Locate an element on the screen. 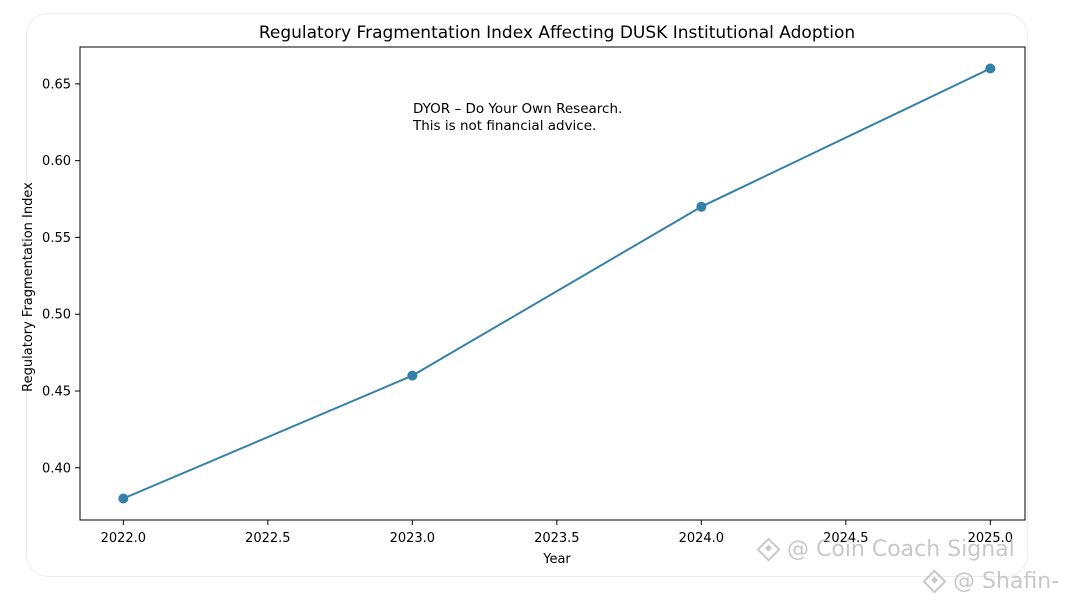 This screenshot has height=606, width=1068. x-axis-label: Year is located at coordinates (556, 559).